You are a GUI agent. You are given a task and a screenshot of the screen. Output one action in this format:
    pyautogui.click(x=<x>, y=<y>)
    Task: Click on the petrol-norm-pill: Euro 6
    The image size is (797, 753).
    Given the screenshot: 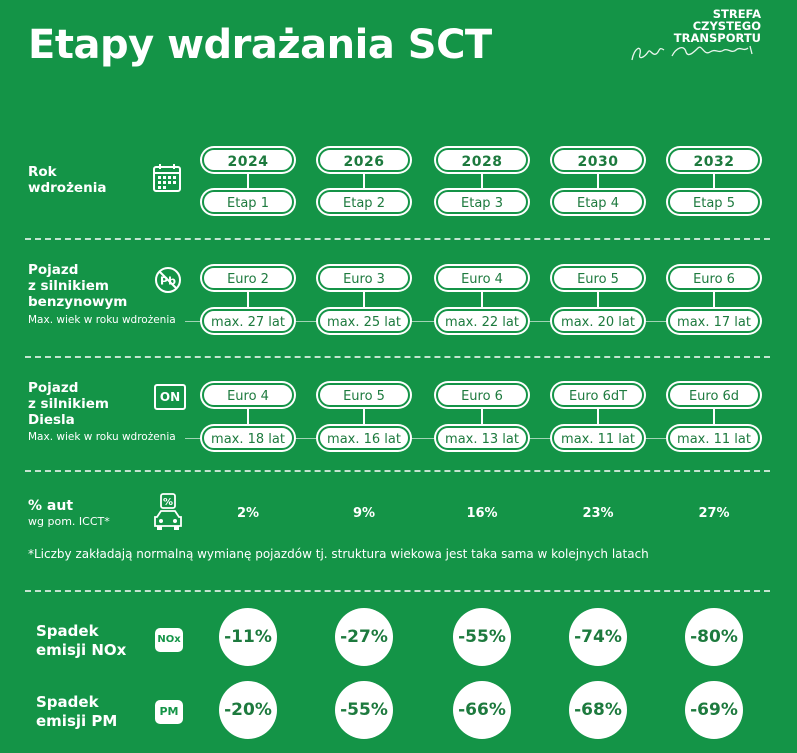 What is the action you would take?
    pyautogui.click(x=714, y=278)
    